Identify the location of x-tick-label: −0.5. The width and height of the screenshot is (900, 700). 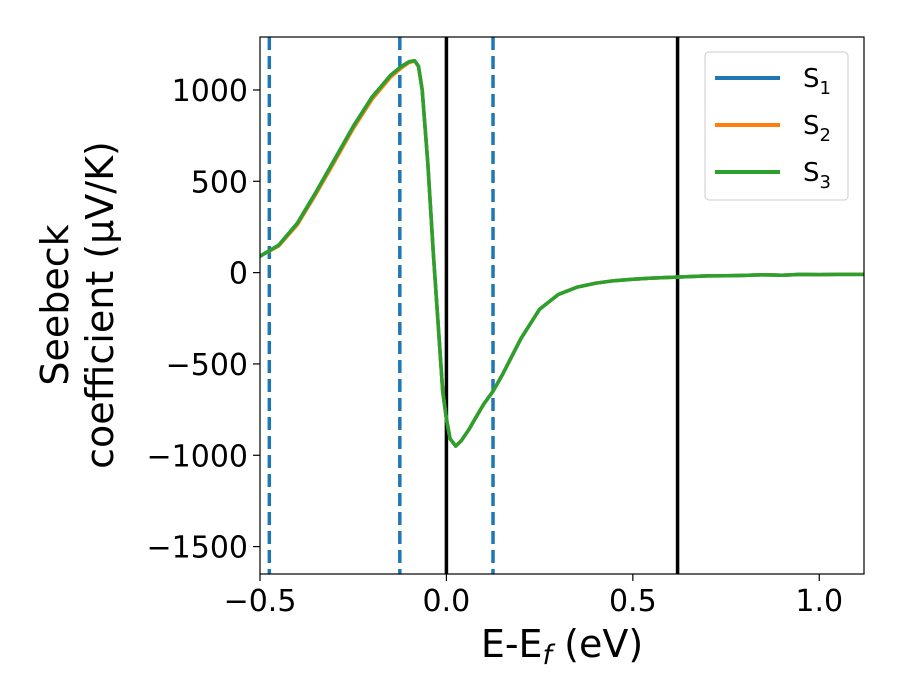
(260, 601).